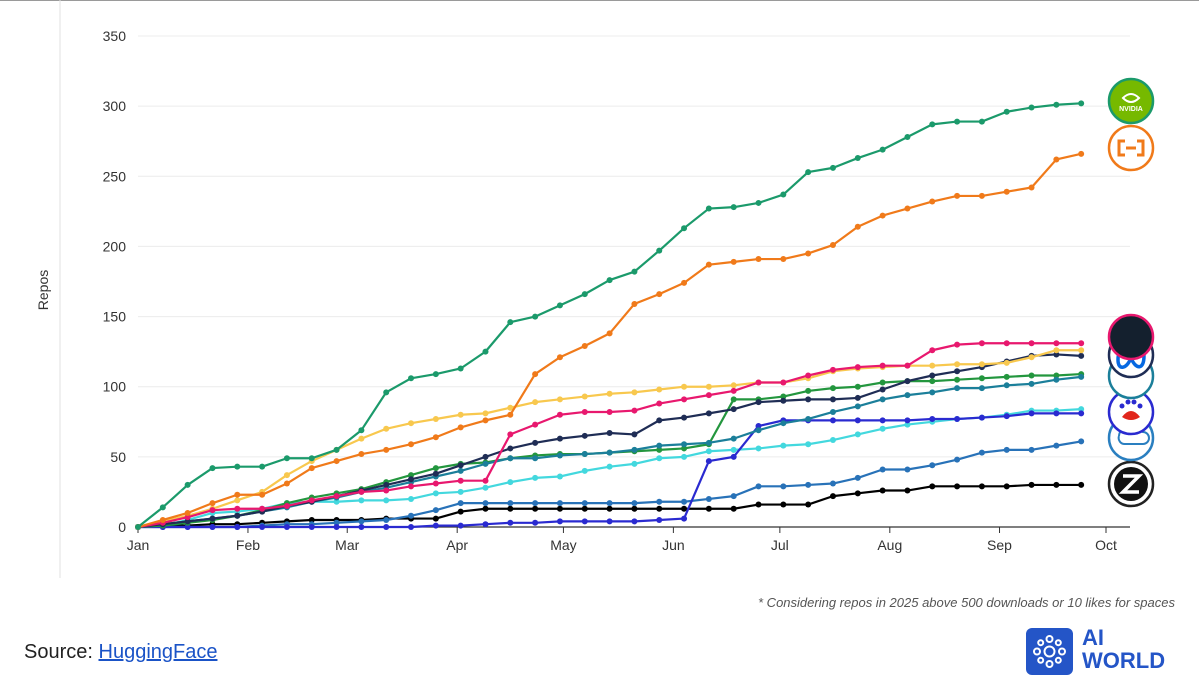 The width and height of the screenshot is (1199, 680). What do you see at coordinates (457, 545) in the screenshot?
I see `x-tick-label: Apr` at bounding box center [457, 545].